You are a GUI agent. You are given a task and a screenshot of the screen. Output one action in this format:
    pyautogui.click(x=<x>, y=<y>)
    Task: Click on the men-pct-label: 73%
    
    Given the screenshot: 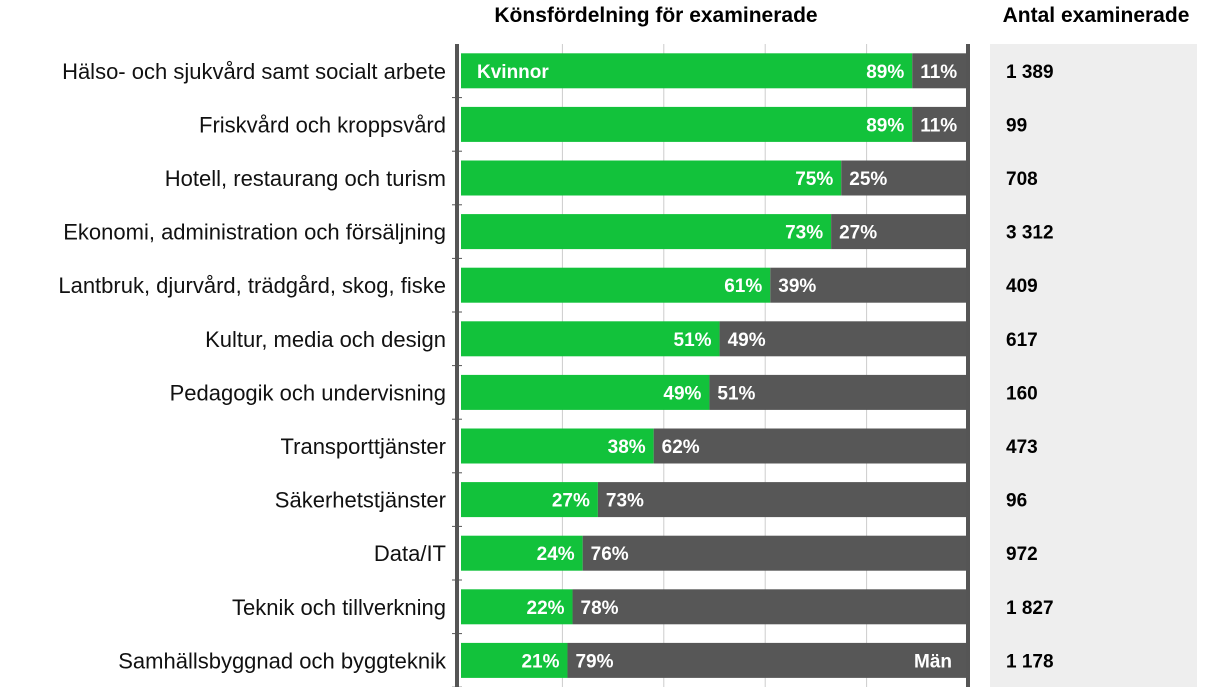 What is the action you would take?
    pyautogui.click(x=625, y=501)
    